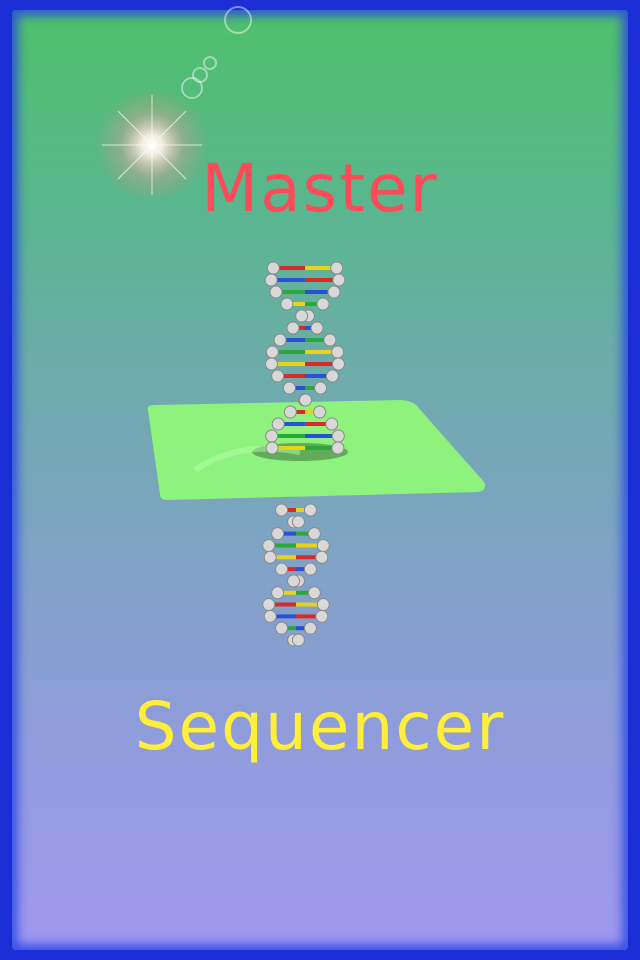 The width and height of the screenshot is (640, 960). I want to click on title-sequencer: Sequencer, so click(320, 726).